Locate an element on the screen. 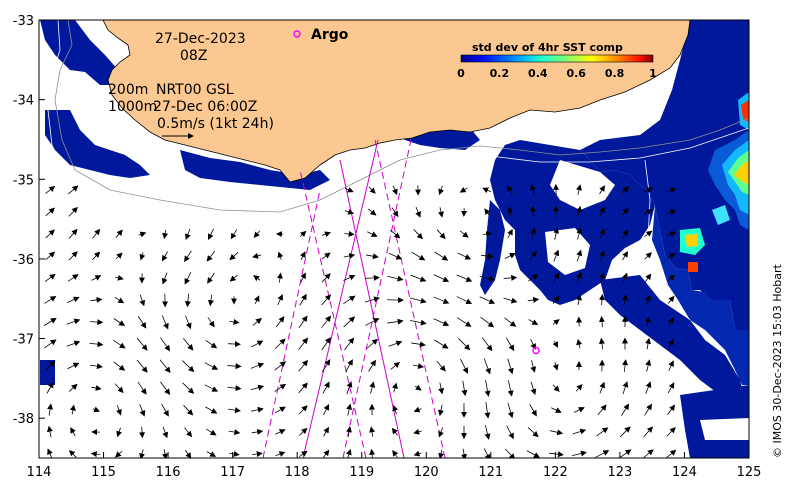  sst-warm-features is located at coordinates (714, 182).